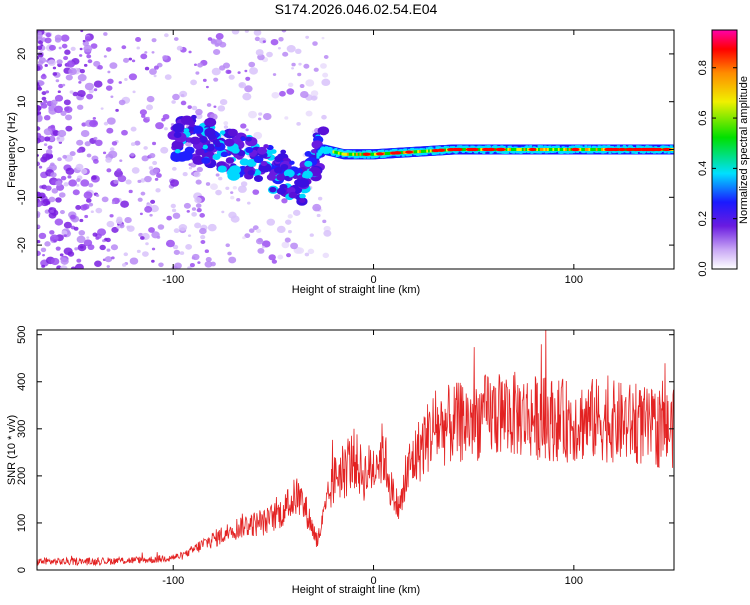  Describe the element at coordinates (22, 197) in the screenshot. I see `spectrogram-ytick-label: -10` at that location.